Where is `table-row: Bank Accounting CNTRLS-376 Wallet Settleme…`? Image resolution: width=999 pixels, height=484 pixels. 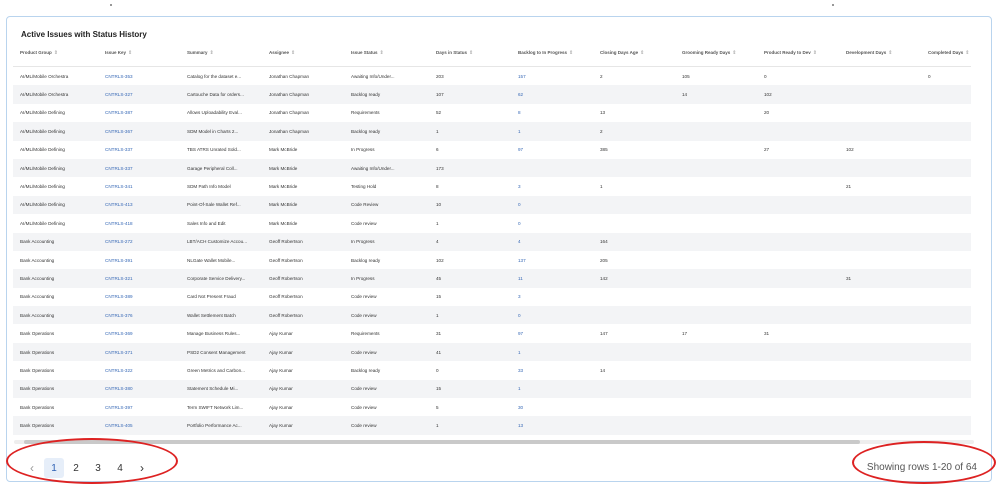 table-row: Bank Accounting CNTRLS-376 Wallet Settleme… is located at coordinates (492, 315).